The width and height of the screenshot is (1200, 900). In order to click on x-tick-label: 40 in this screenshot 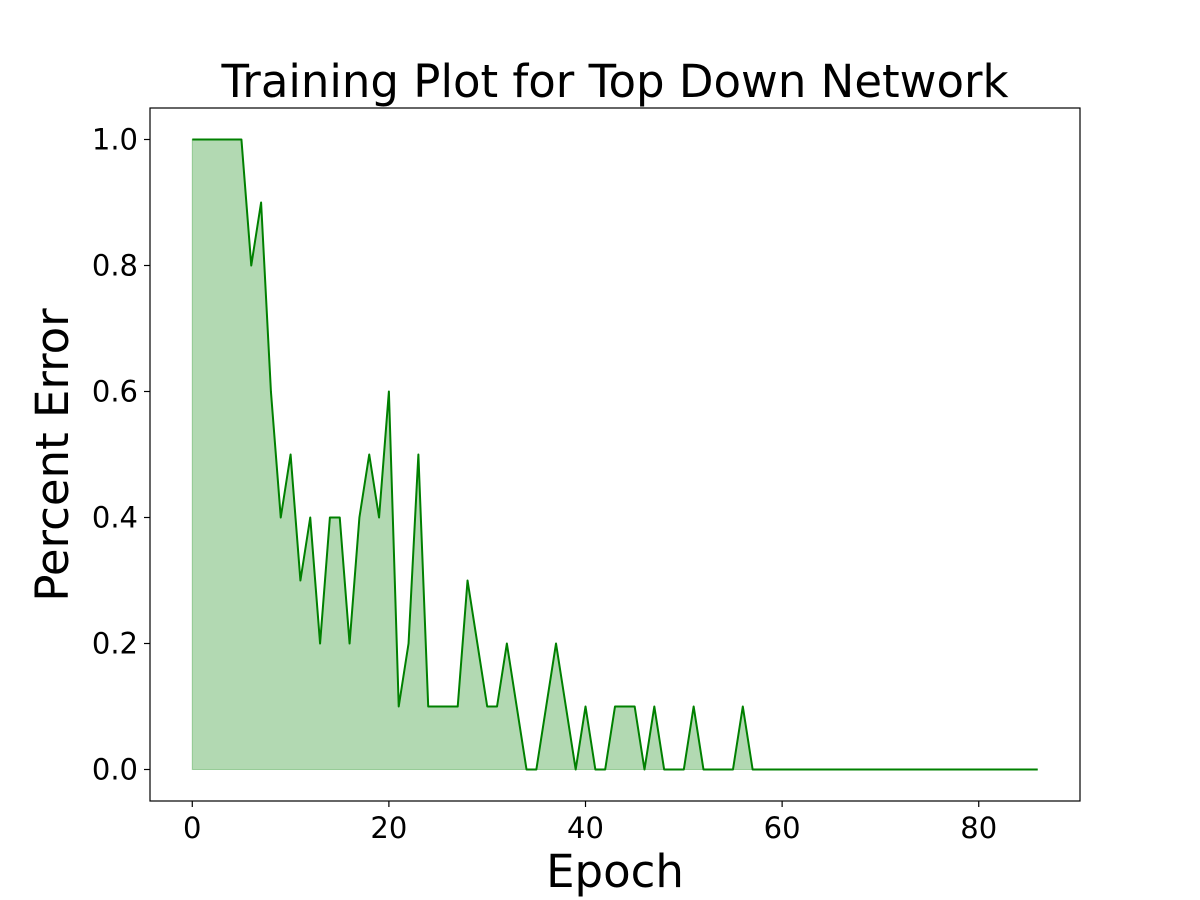, I will do `click(585, 828)`.